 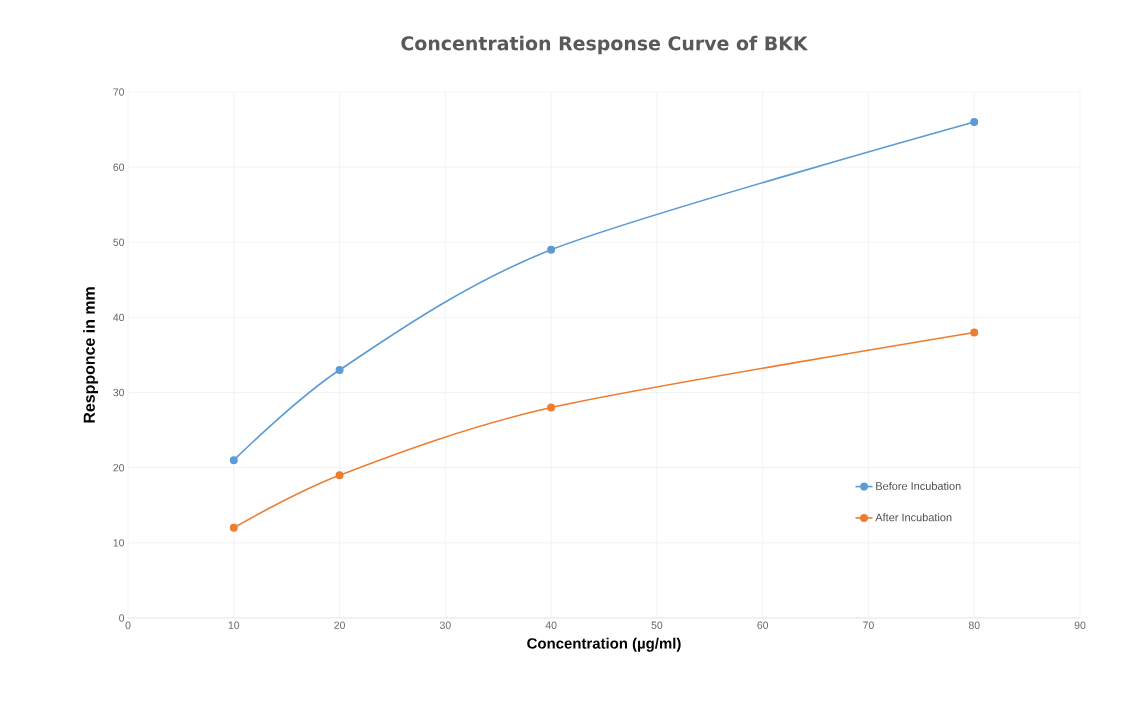 I want to click on x-tick-label: 0, so click(x=128, y=625).